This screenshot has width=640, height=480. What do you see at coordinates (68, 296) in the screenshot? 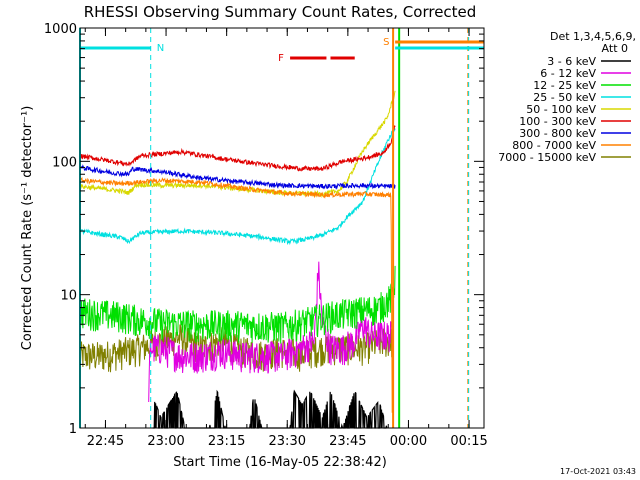
I see `y-tick-label-1: 10` at bounding box center [68, 296].